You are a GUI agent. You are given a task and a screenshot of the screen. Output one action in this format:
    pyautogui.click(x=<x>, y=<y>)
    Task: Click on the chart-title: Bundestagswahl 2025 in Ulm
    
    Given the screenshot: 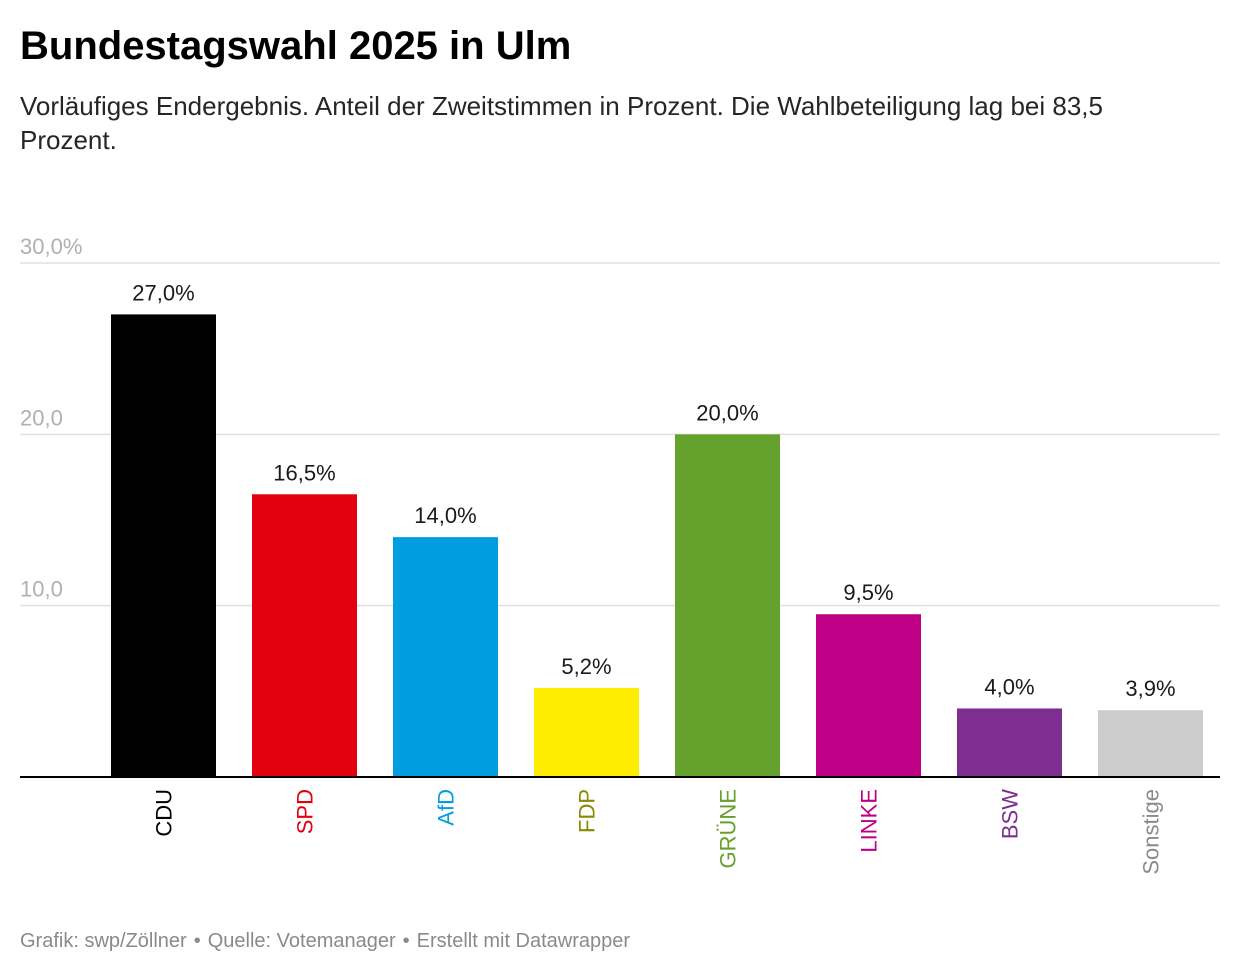 What is the action you would take?
    pyautogui.click(x=296, y=46)
    